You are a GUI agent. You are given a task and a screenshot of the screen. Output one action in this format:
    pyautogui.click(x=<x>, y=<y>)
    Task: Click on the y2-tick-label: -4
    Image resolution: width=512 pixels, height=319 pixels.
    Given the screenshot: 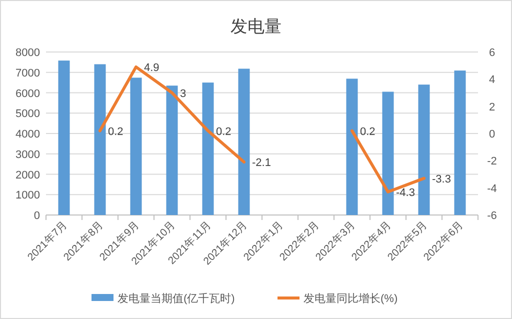 What is the action you would take?
    pyautogui.click(x=492, y=188)
    